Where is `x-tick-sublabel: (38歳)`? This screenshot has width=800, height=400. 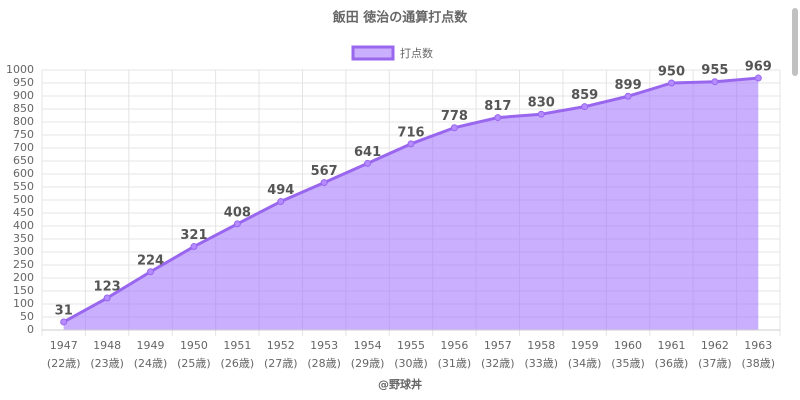 x-tick-sublabel: (38歳) is located at coordinates (758, 363).